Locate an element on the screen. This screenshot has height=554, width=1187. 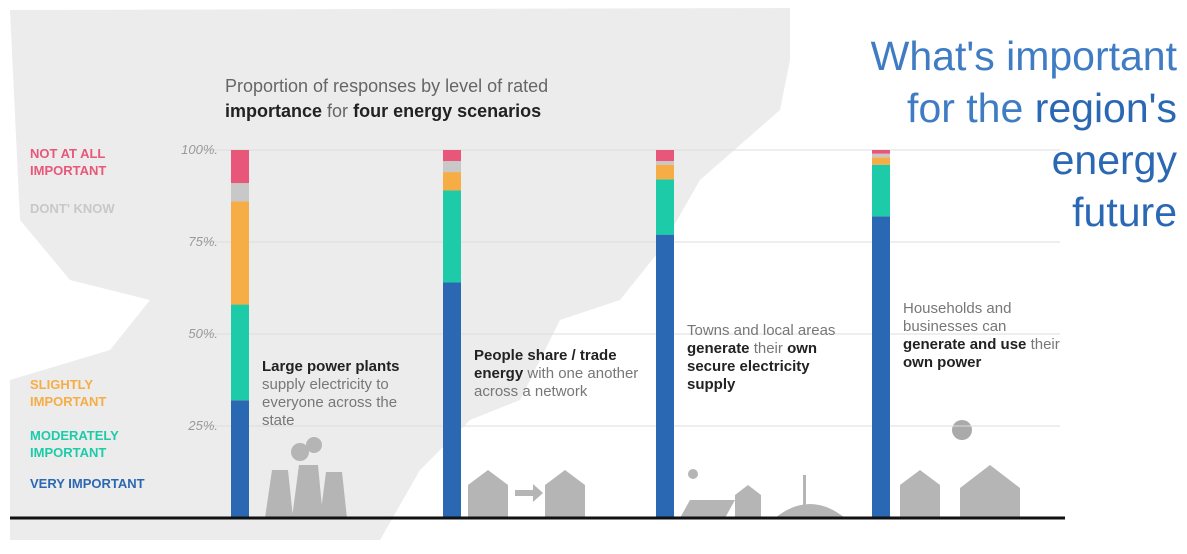
text-segment: region's is located at coordinates (1105, 108).